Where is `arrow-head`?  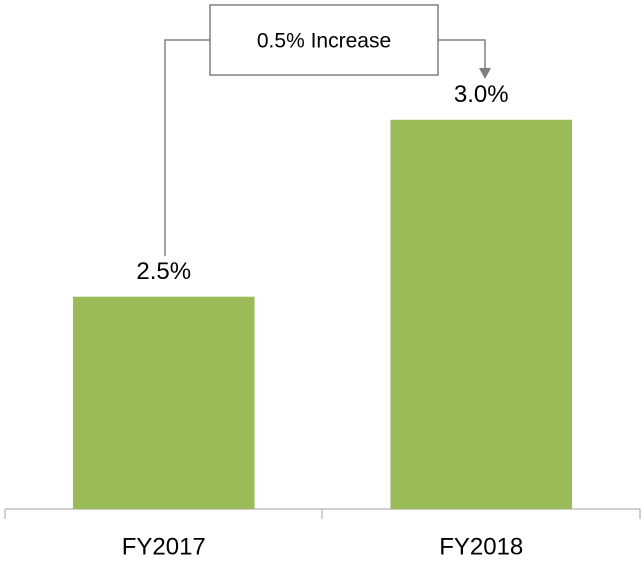 arrow-head is located at coordinates (485, 73).